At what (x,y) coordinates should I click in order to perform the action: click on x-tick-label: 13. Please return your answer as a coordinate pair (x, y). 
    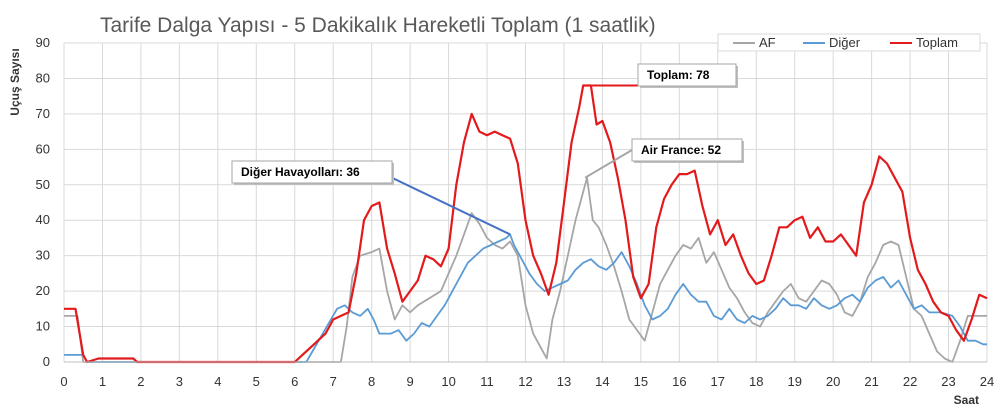
    Looking at the image, I should click on (564, 381).